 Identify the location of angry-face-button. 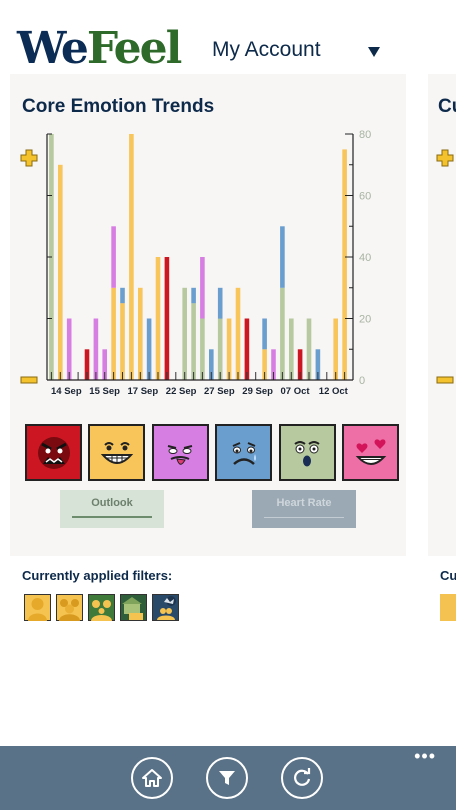
(53, 452).